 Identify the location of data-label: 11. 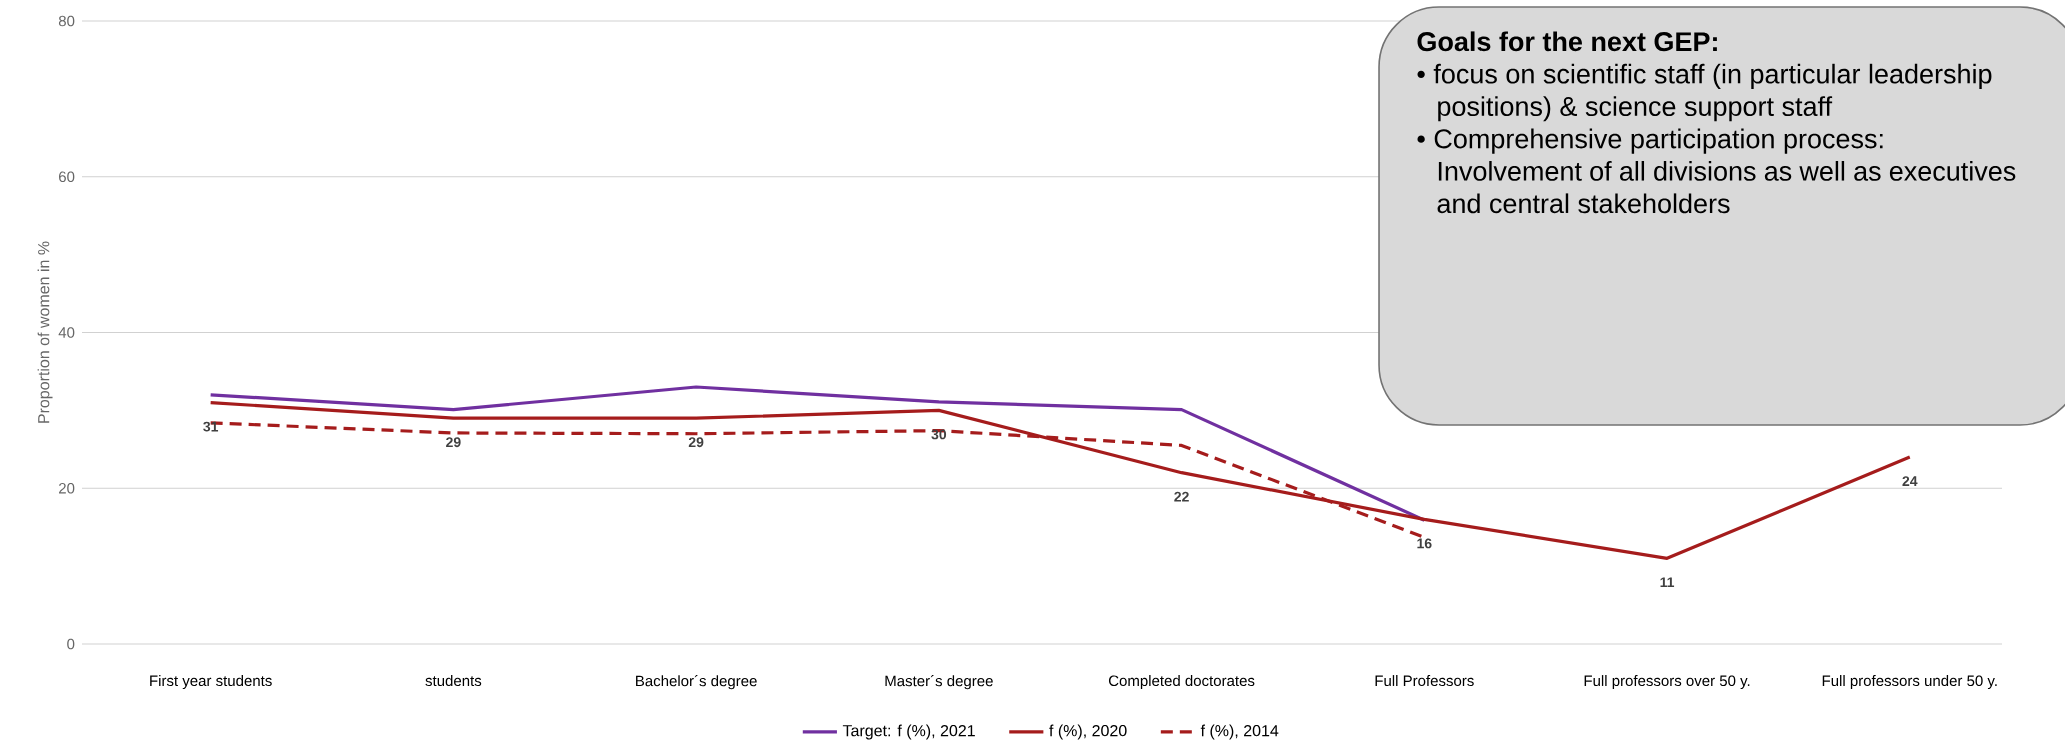
(1667, 582).